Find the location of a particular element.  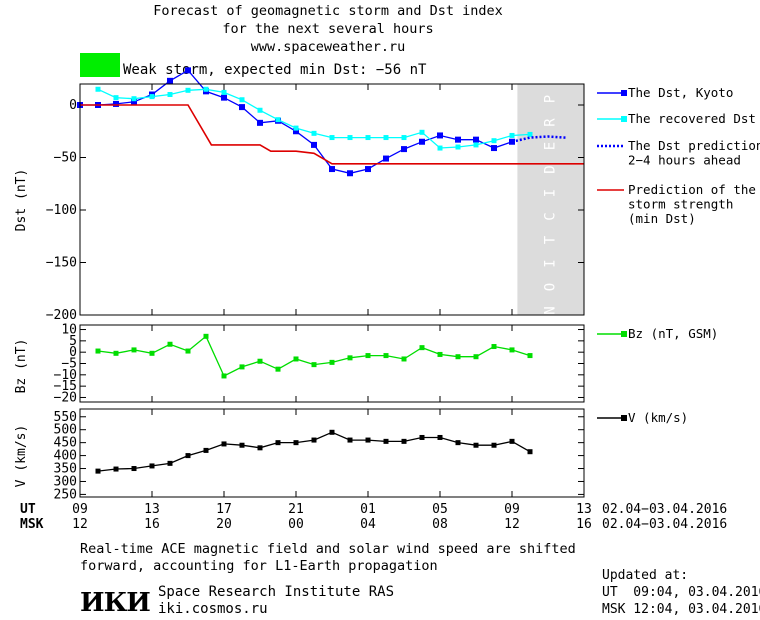

dst-legend-label: The Dst prediction is located at coordinates (694, 145).